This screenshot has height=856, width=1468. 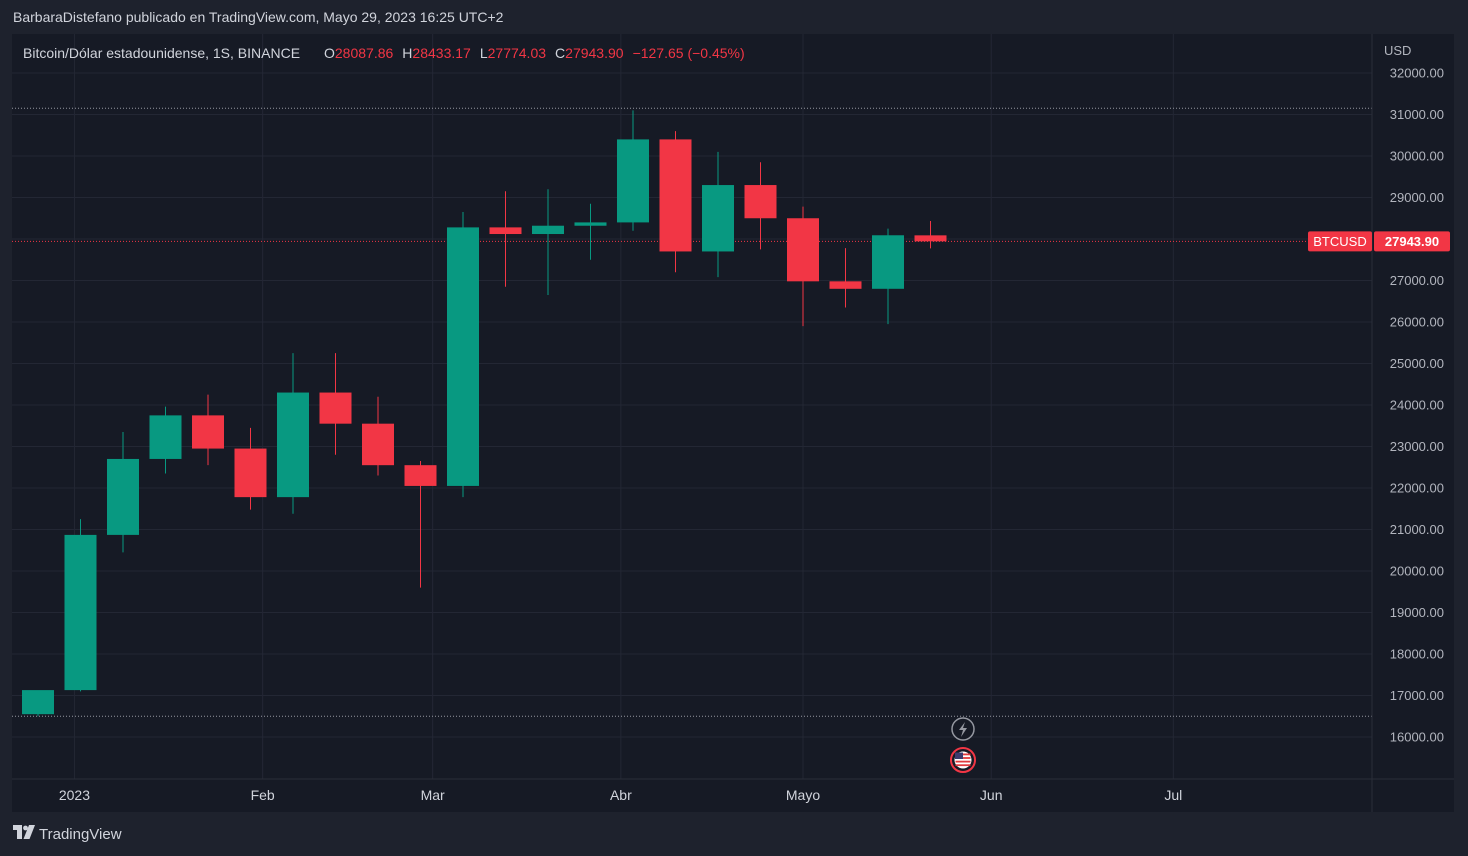 I want to click on time-tick-label: 2023, so click(x=74, y=795).